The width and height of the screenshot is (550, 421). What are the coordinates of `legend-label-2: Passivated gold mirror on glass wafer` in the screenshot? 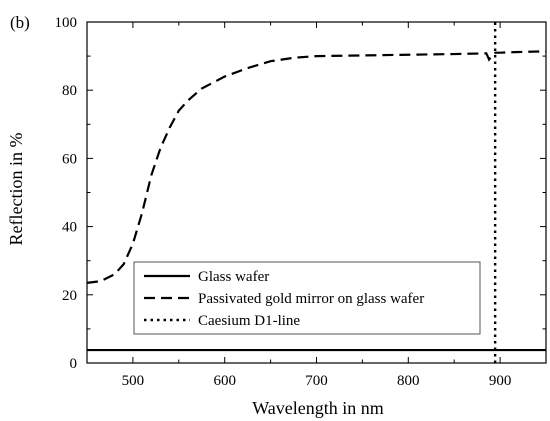 It's located at (311, 299).